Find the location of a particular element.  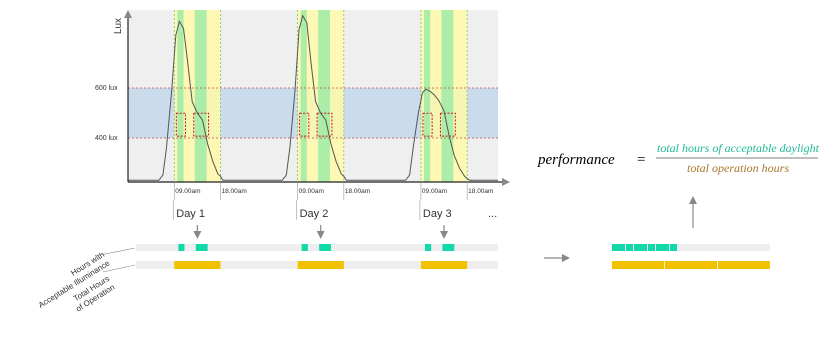

acceptable-row-leader is located at coordinates (115, 252).